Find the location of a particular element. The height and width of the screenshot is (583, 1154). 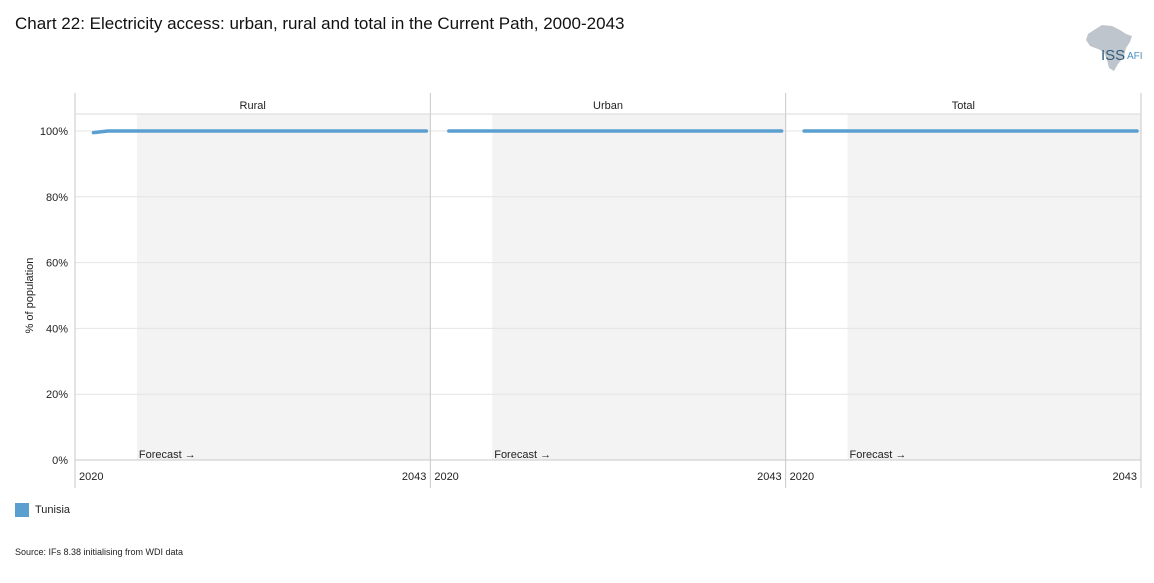

series-line-tunisia is located at coordinates (260, 132).